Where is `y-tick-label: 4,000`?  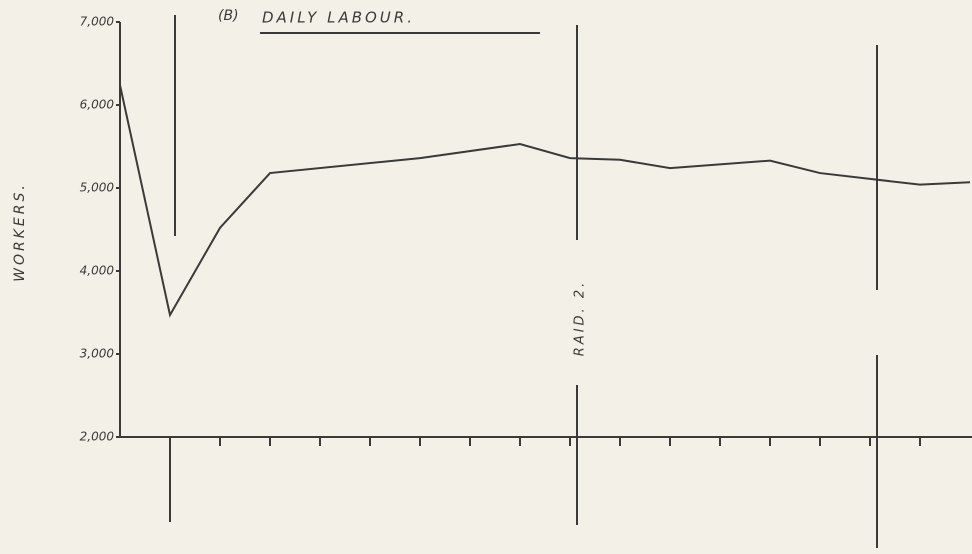
y-tick-label: 4,000 is located at coordinates (97, 271).